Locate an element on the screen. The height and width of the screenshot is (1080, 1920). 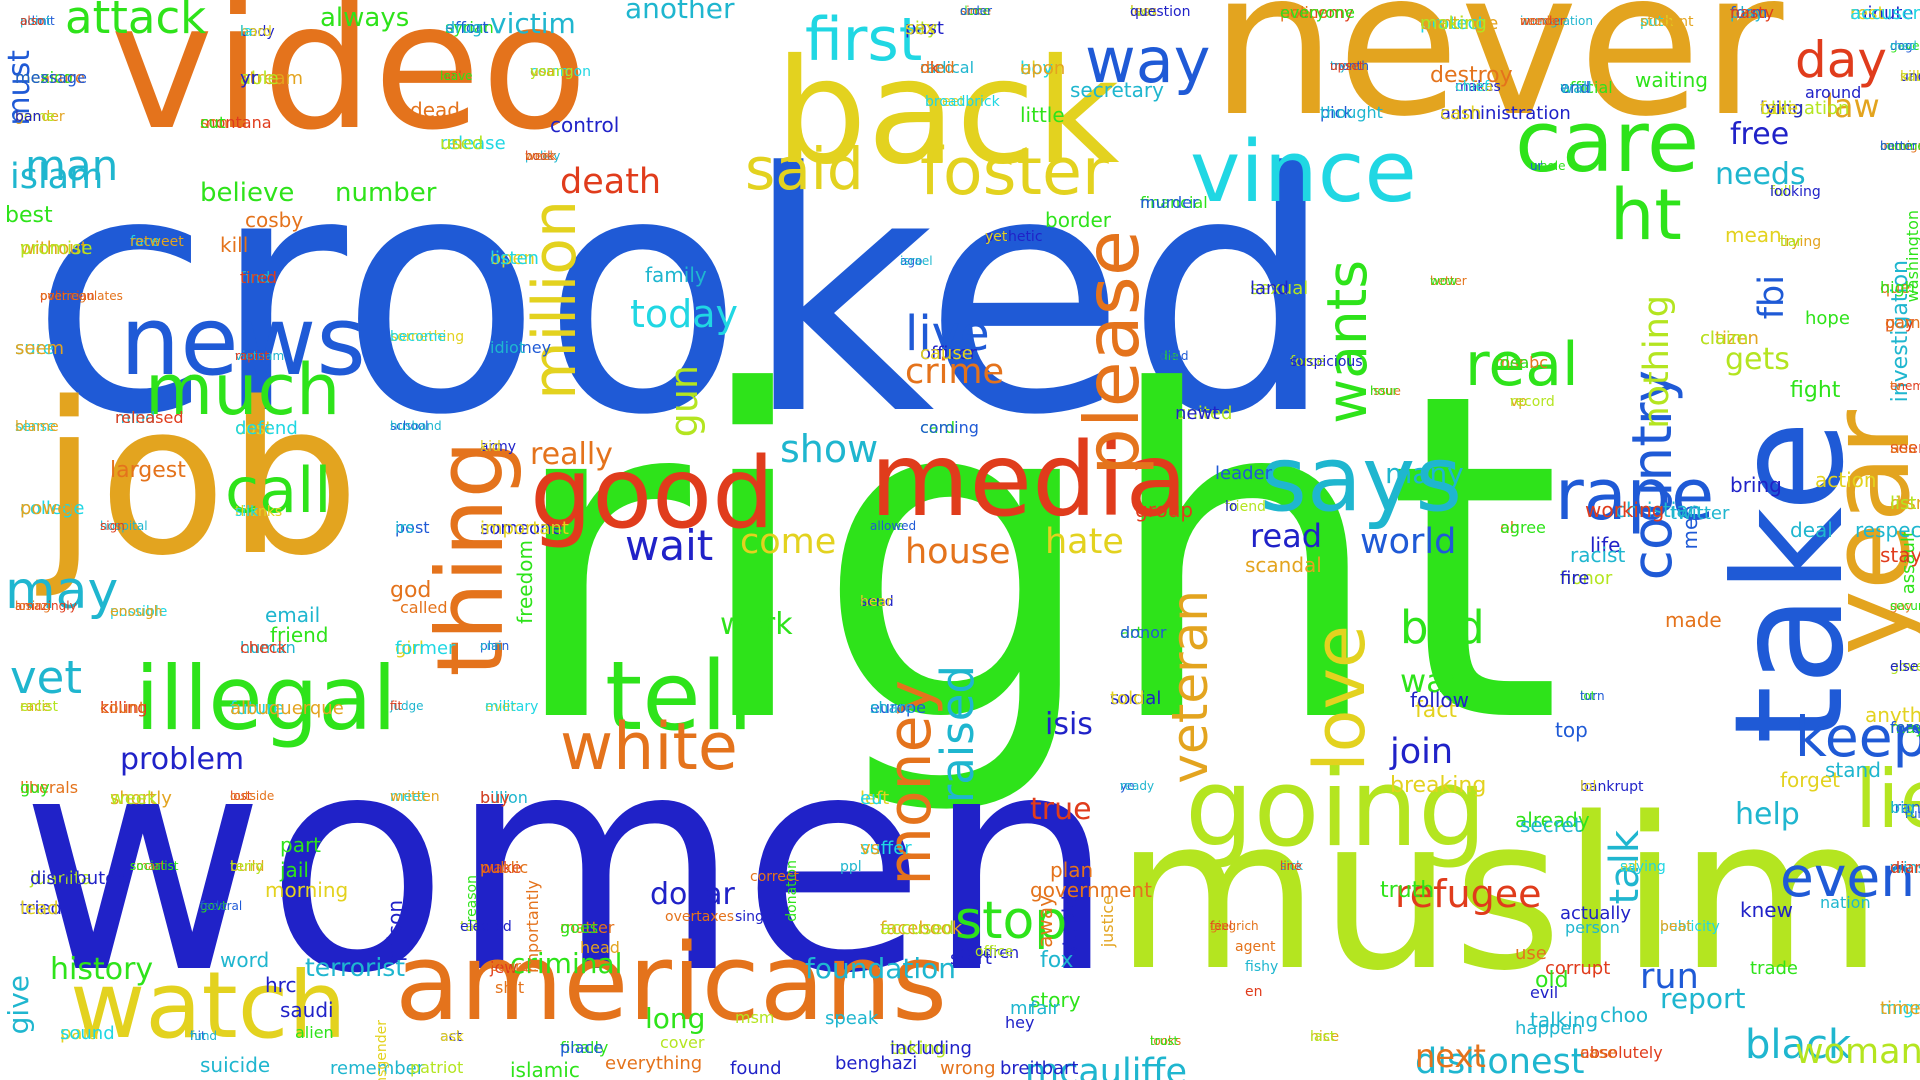
cloud-word: crime is located at coordinates (954, 372).